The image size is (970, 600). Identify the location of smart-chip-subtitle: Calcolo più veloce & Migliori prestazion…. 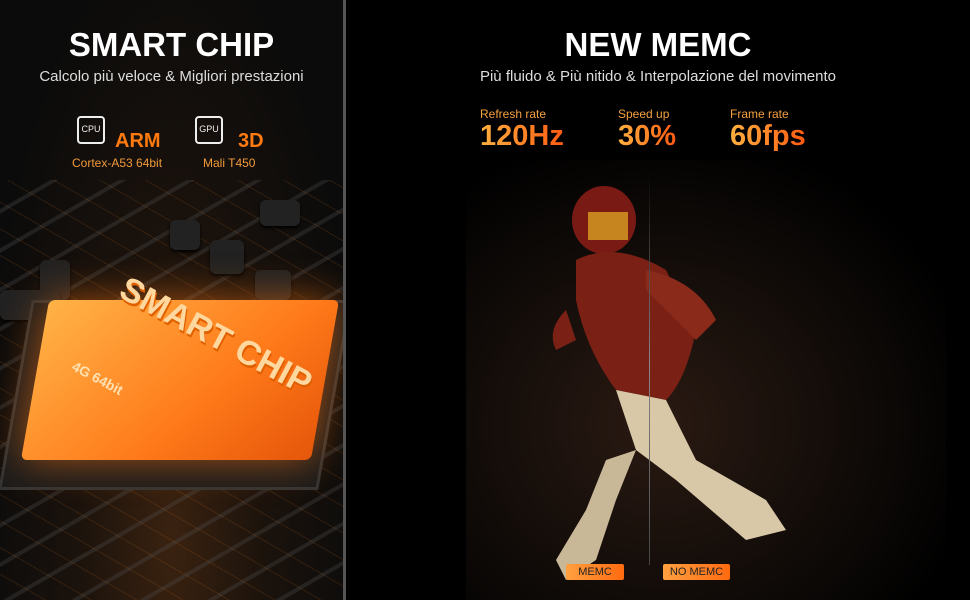
(171, 76).